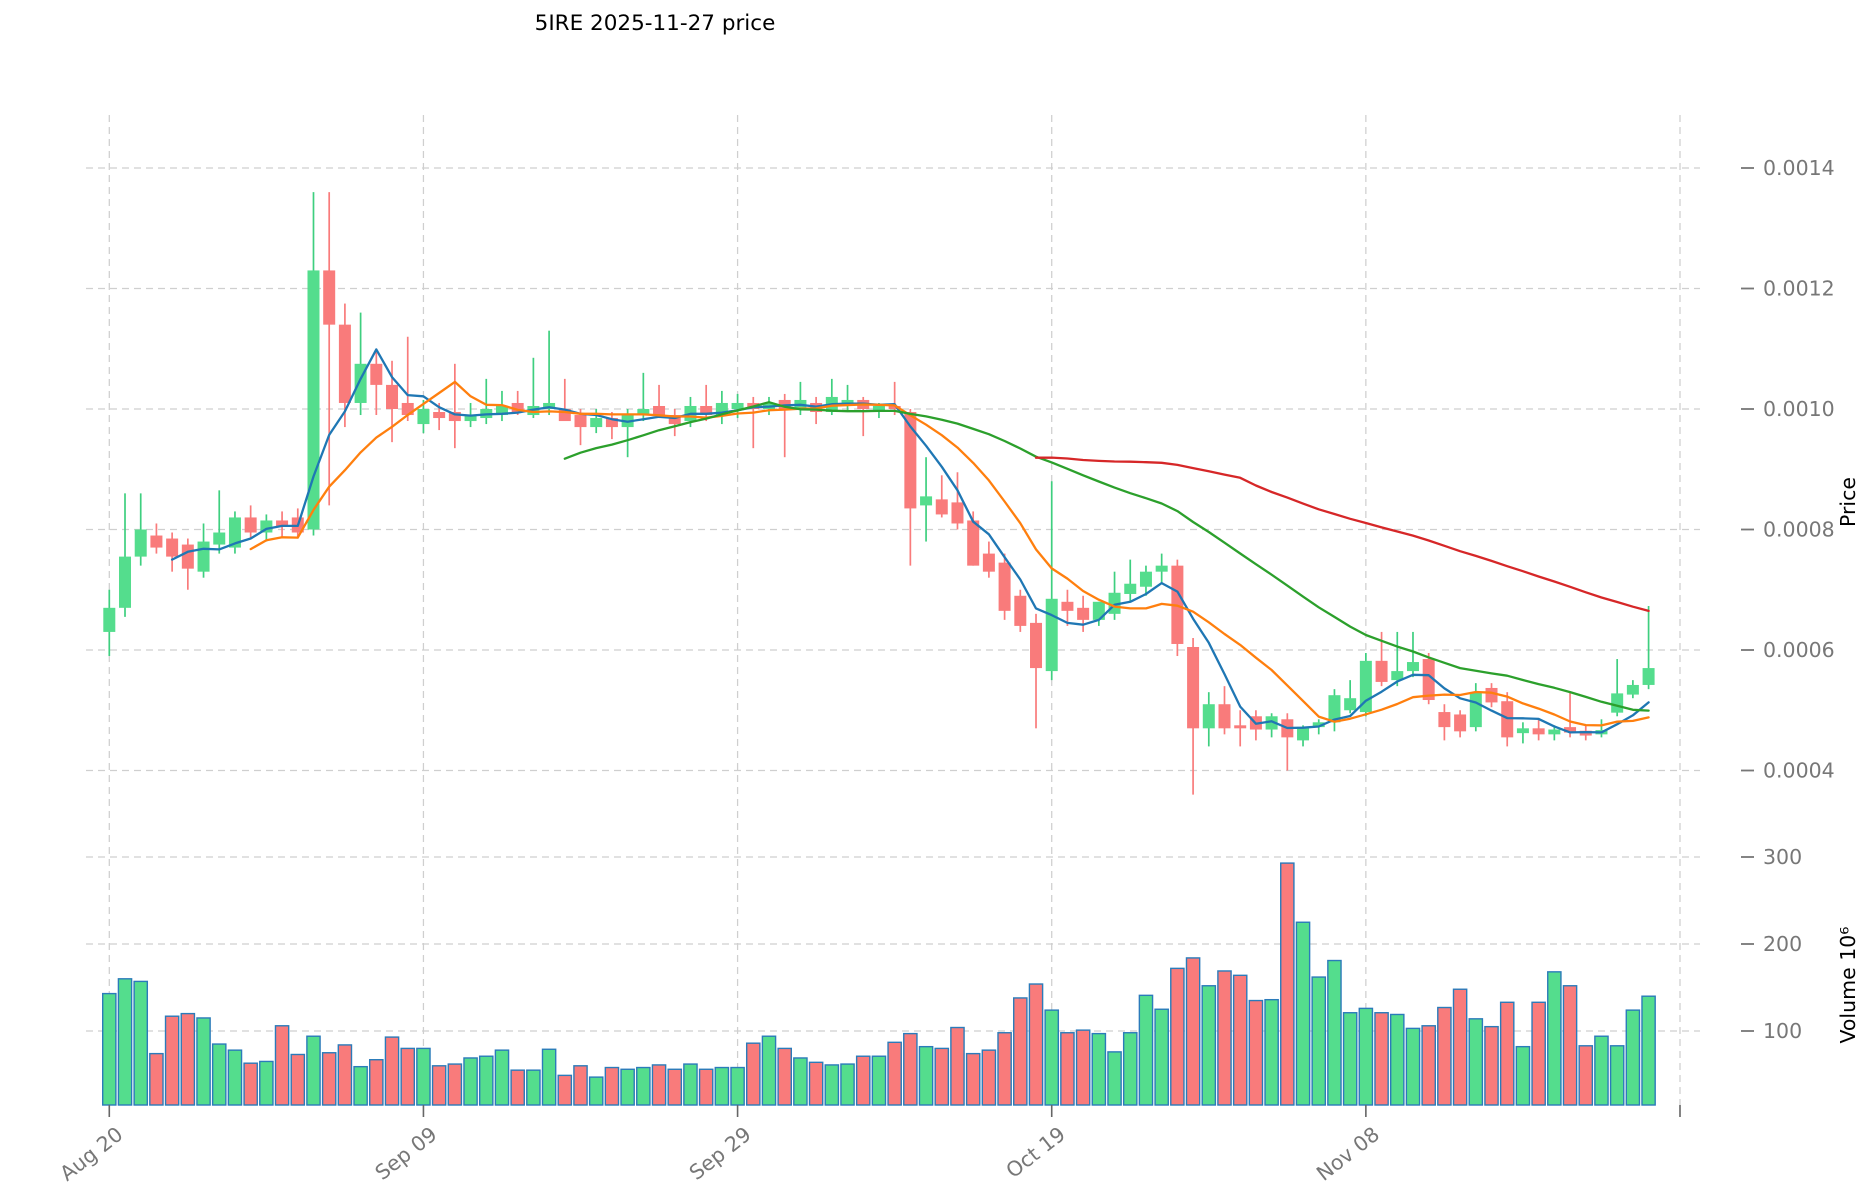  I want to click on price-tick-label: 0.0008, so click(1799, 530).